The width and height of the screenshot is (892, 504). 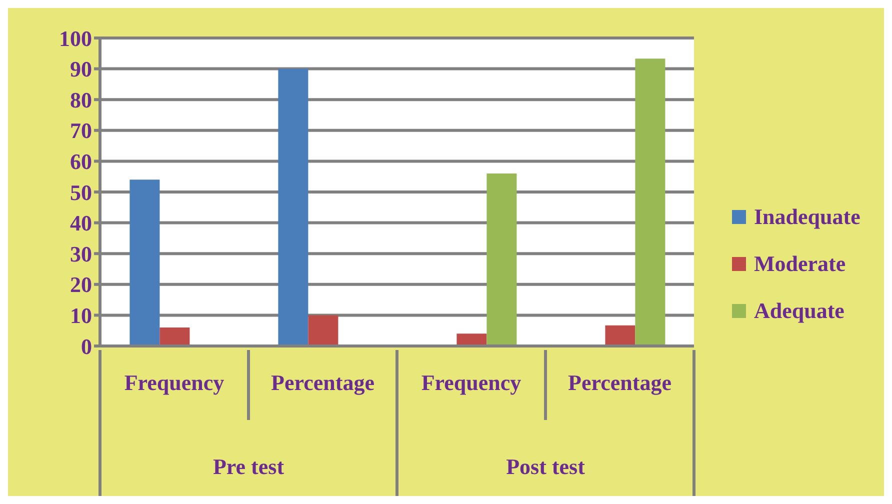 What do you see at coordinates (75, 38) in the screenshot?
I see `y-tick-label: 100` at bounding box center [75, 38].